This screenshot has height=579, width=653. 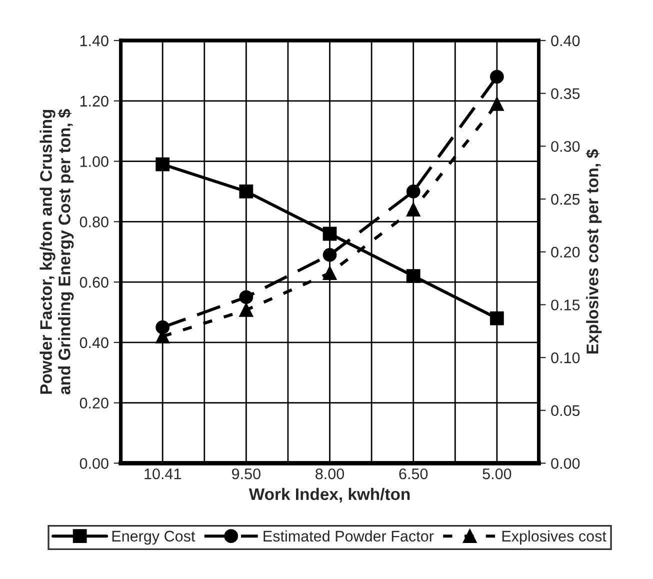 I want to click on y-tick-label: 1.40, so click(x=94, y=40).